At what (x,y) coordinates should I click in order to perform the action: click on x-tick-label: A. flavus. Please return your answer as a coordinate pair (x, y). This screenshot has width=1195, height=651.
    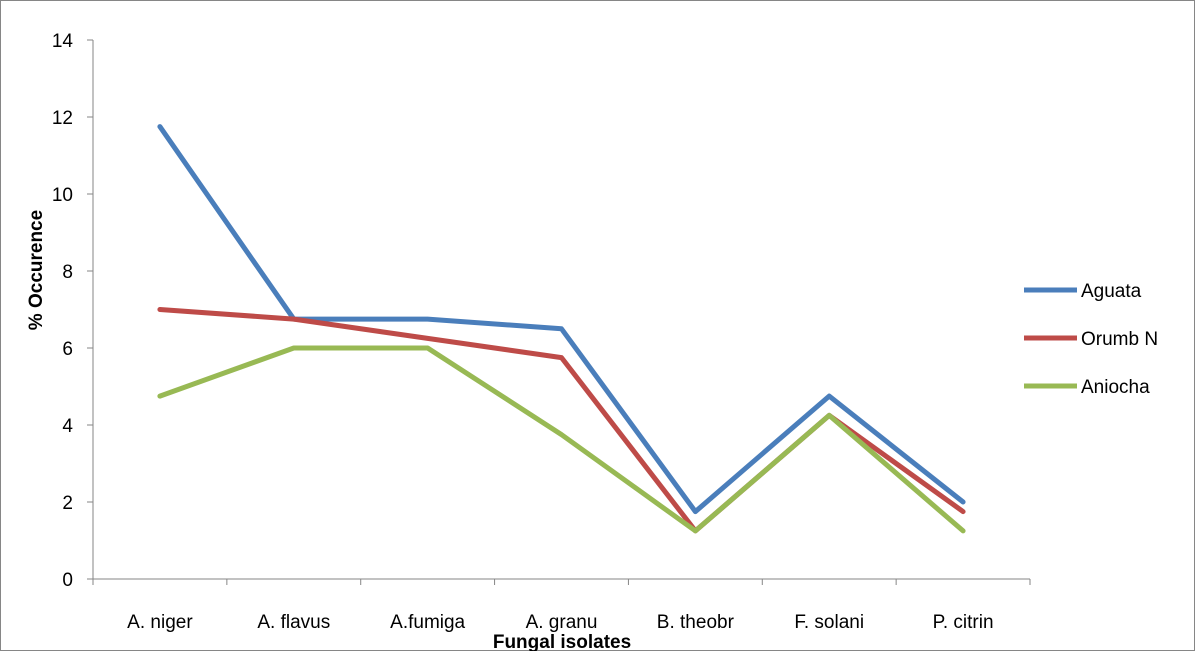
    Looking at the image, I should click on (293, 622).